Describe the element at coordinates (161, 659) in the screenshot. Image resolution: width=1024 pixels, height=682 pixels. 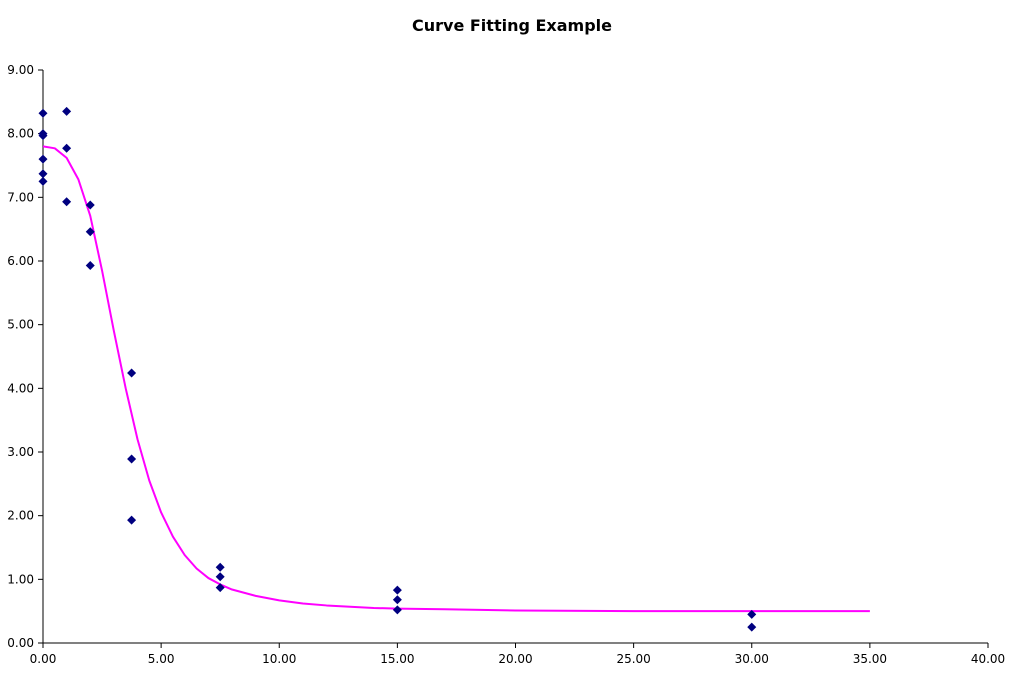
I see `x-tick-label: 5.00` at that location.